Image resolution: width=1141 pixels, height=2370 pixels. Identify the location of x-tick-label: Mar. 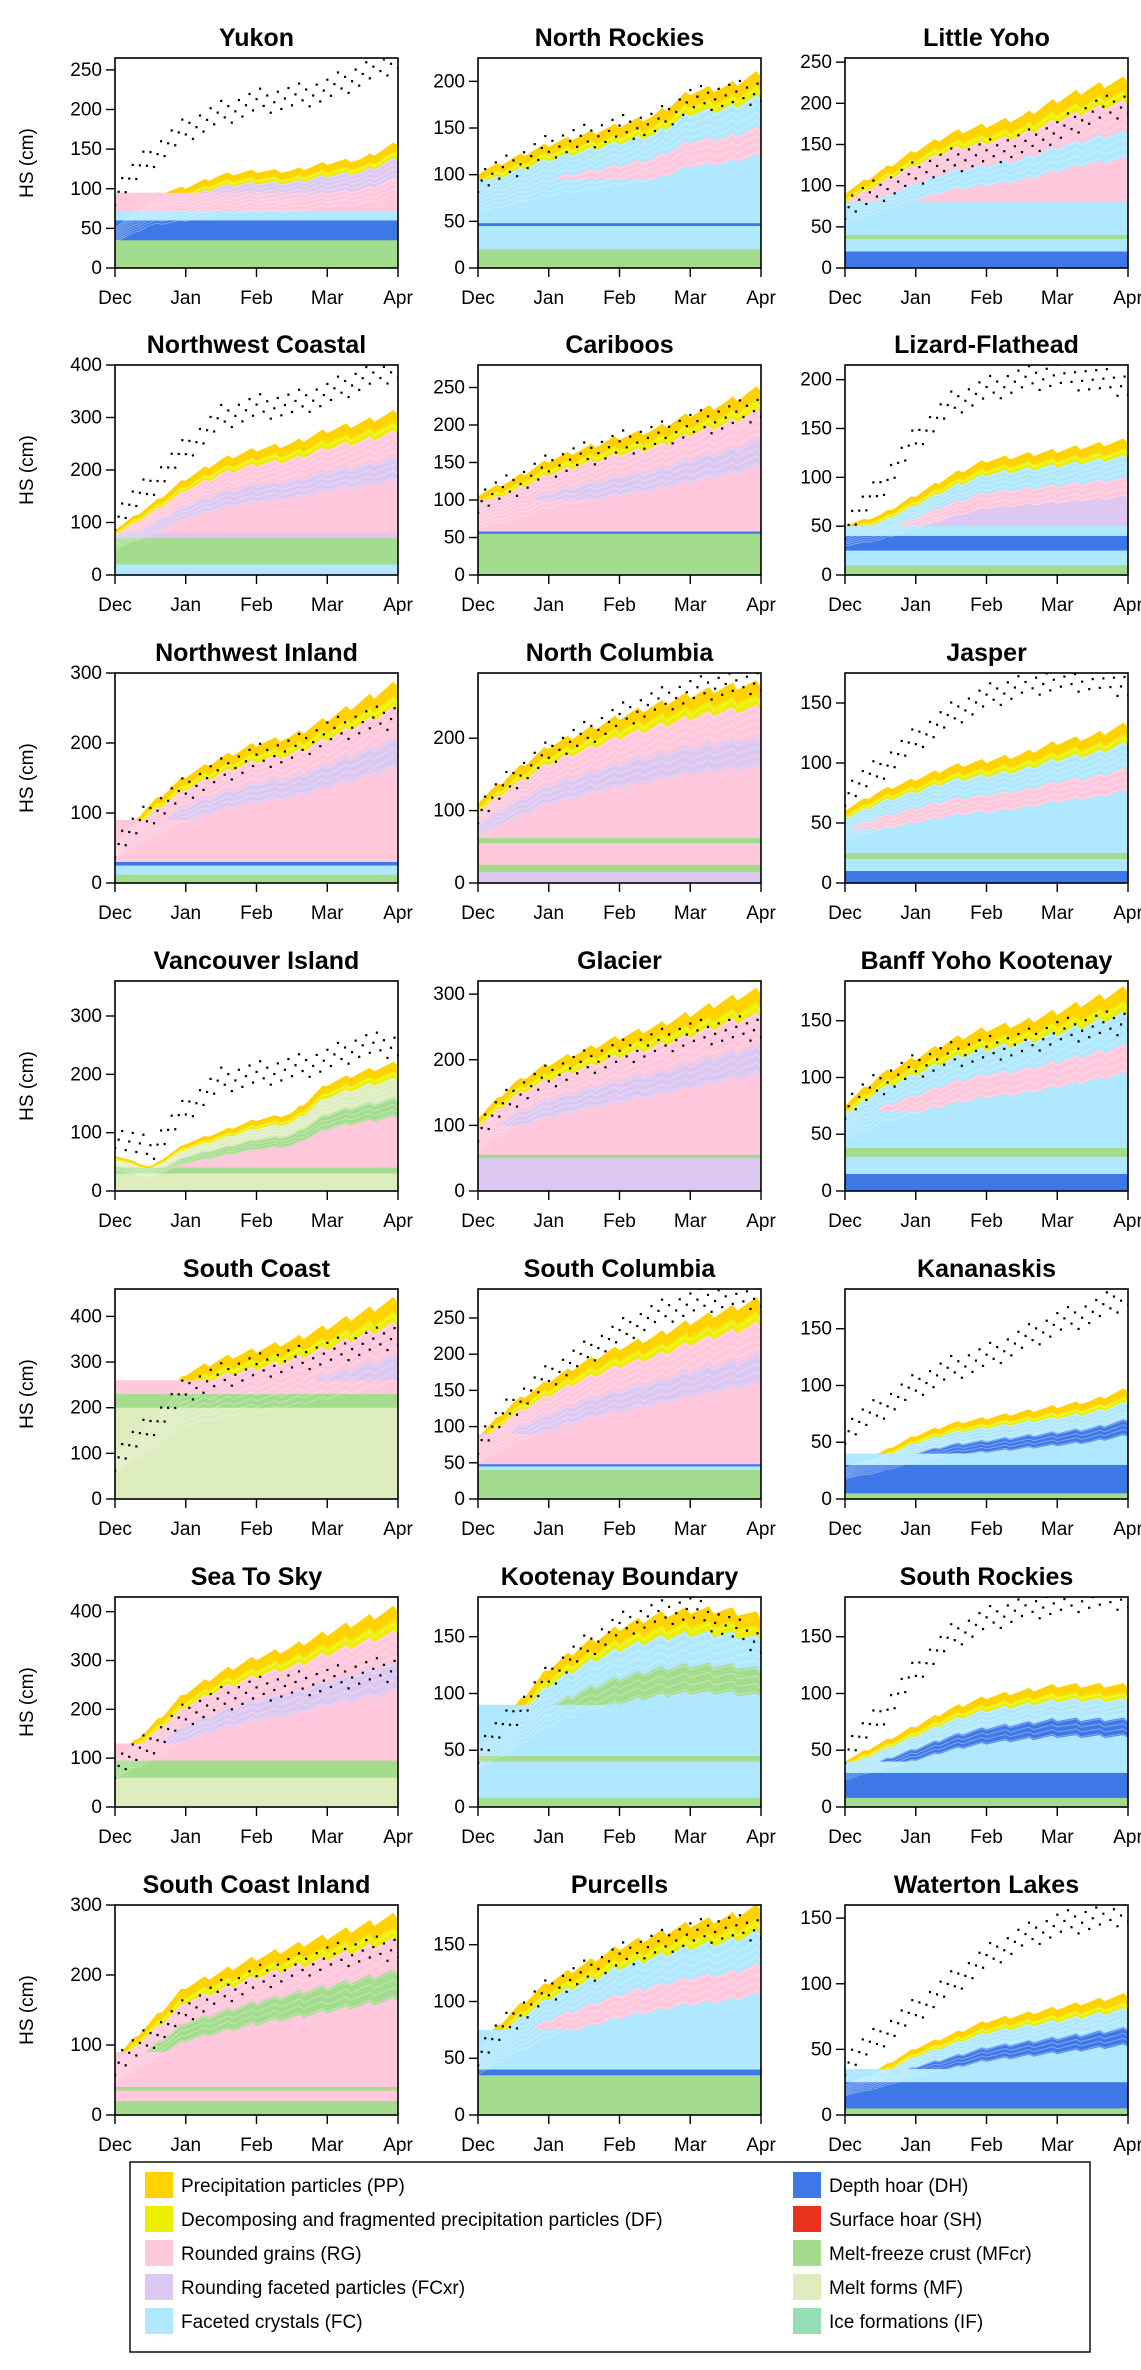
(1057, 605).